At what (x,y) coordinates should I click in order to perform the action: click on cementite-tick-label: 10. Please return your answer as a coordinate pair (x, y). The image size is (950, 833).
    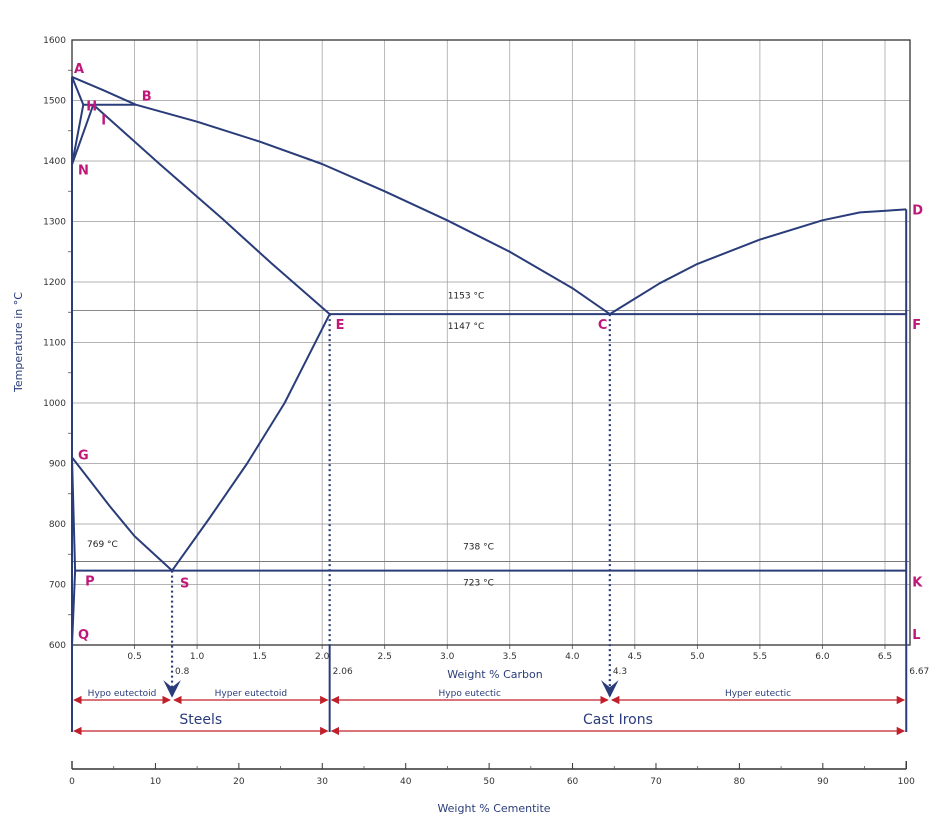
    Looking at the image, I should click on (156, 782).